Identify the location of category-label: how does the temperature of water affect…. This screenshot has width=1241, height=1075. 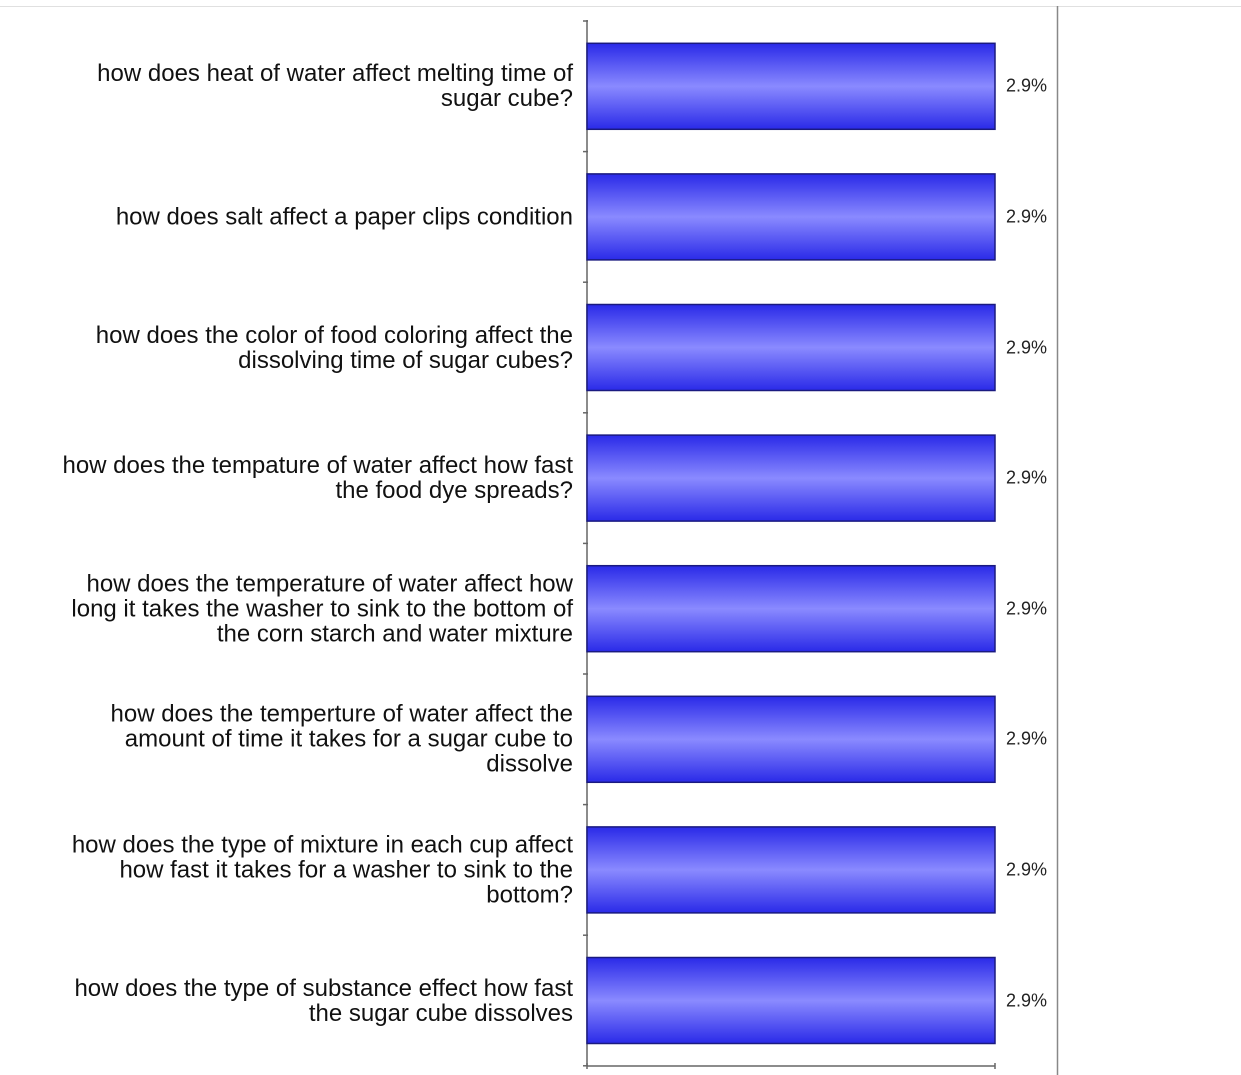
(322, 609).